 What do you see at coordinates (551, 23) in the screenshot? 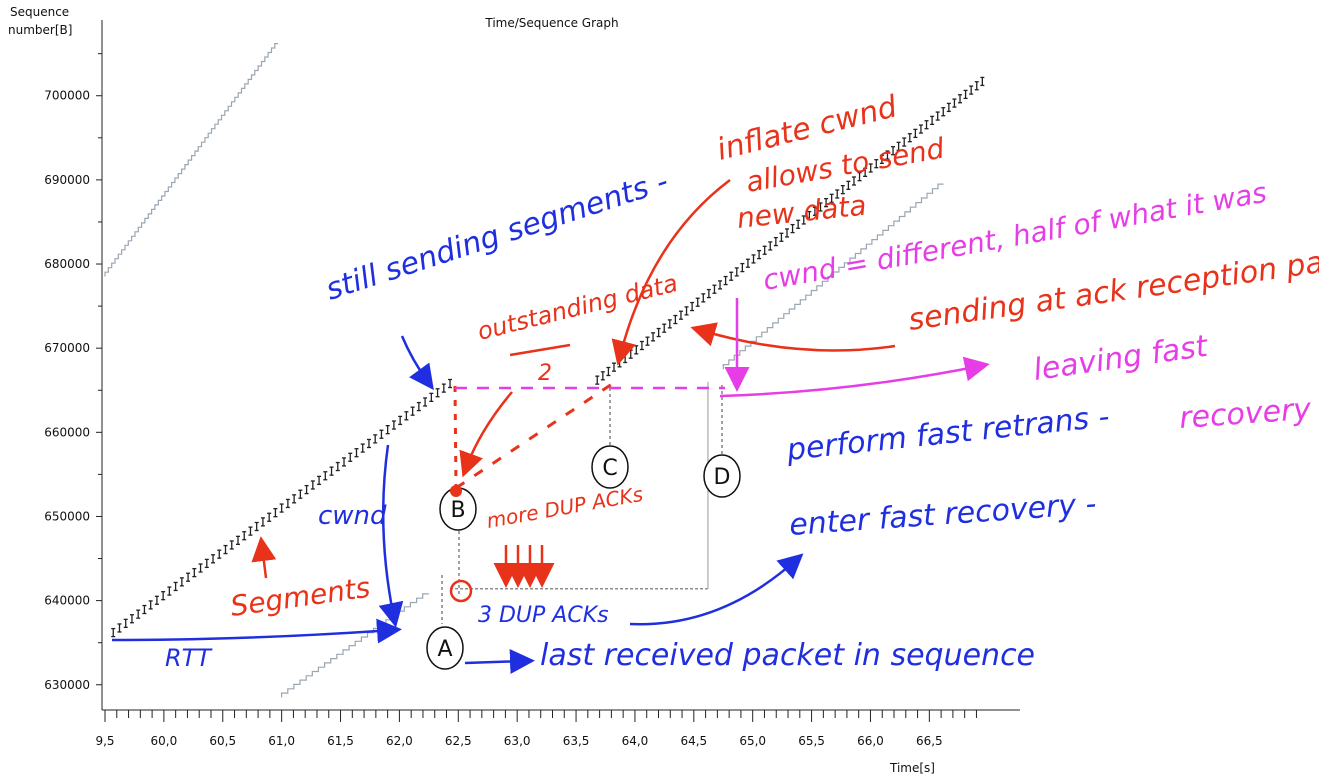
I see `chart-title: Time/Sequence Graph` at bounding box center [551, 23].